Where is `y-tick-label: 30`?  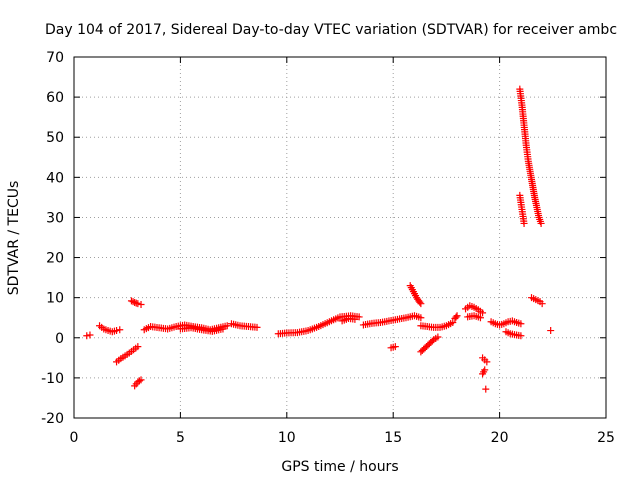
y-tick-label: 30 is located at coordinates (55, 218).